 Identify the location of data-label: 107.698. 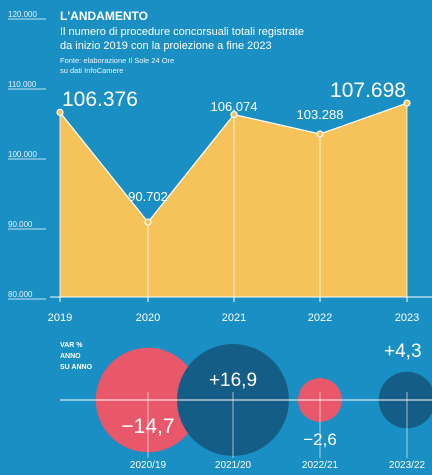
(368, 90).